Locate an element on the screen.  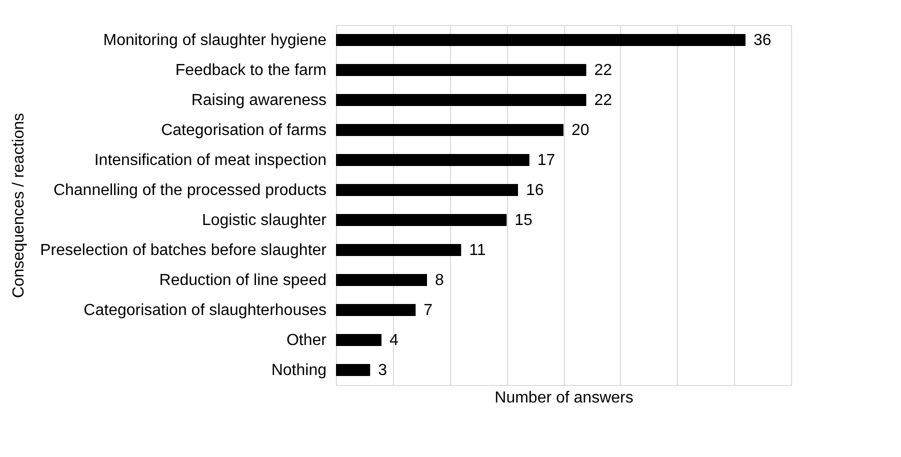
y-axis-title: Consequences / reactions is located at coordinates (19, 205).